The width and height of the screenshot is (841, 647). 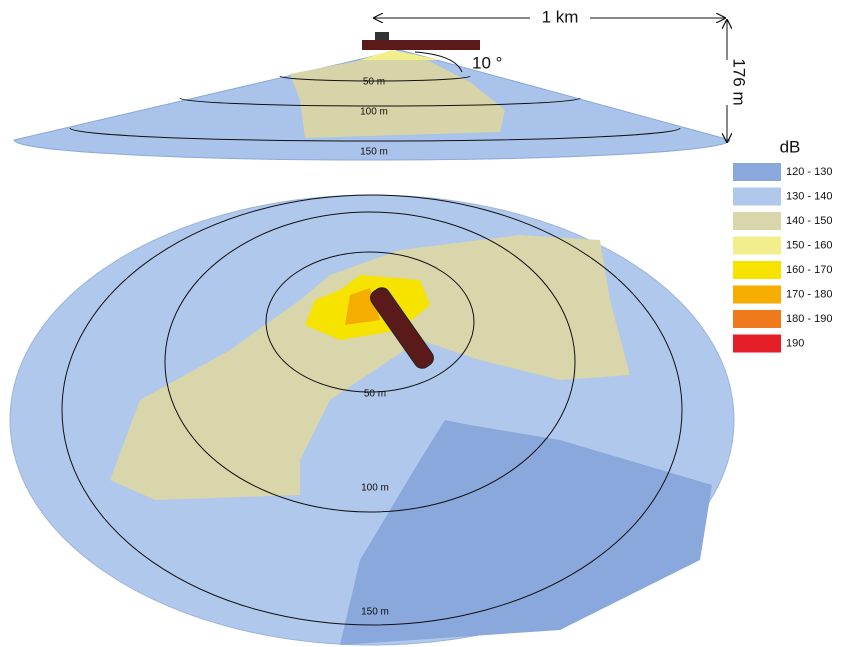 I want to click on legend-label: 120 - 130, so click(x=809, y=172).